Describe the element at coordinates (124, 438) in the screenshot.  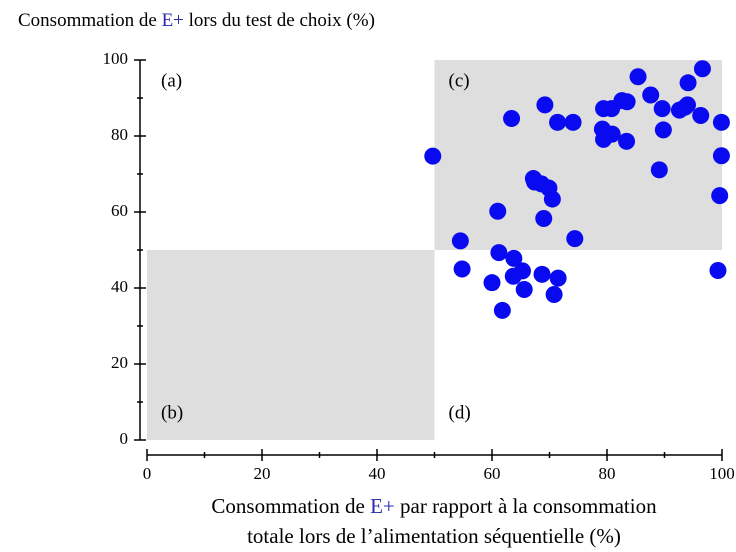
I see `y-tick-label: 0` at that location.